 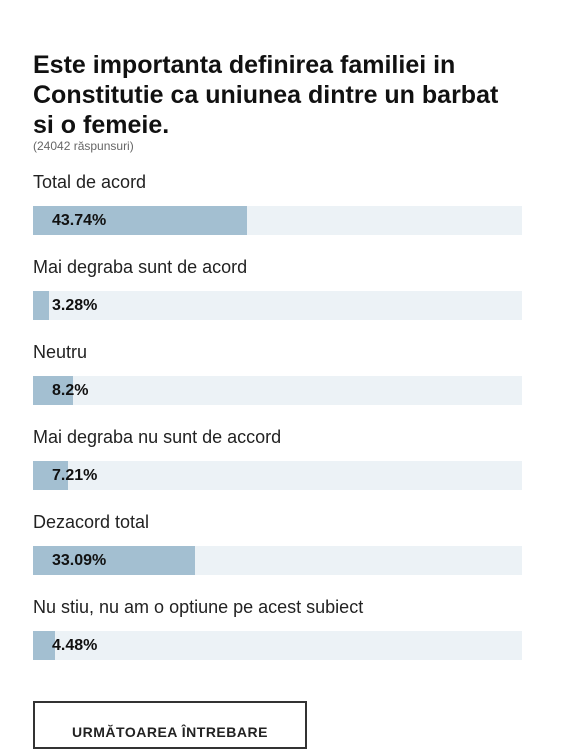 What do you see at coordinates (83, 146) in the screenshot?
I see `response-count: (24042 răspunsuri)` at bounding box center [83, 146].